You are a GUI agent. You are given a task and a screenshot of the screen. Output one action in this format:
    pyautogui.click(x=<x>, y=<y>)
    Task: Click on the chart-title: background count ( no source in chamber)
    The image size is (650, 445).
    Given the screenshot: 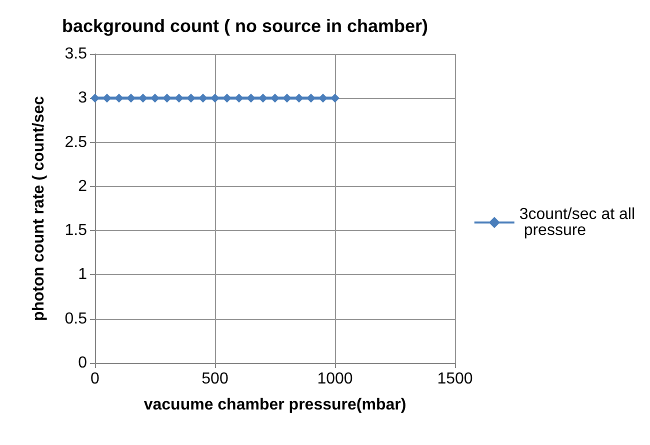 What is the action you would take?
    pyautogui.click(x=245, y=26)
    